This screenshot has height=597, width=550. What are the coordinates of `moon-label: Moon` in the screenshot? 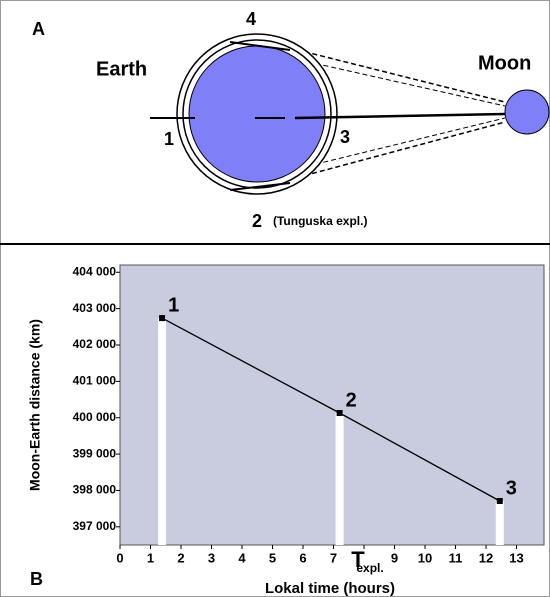 It's located at (504, 63).